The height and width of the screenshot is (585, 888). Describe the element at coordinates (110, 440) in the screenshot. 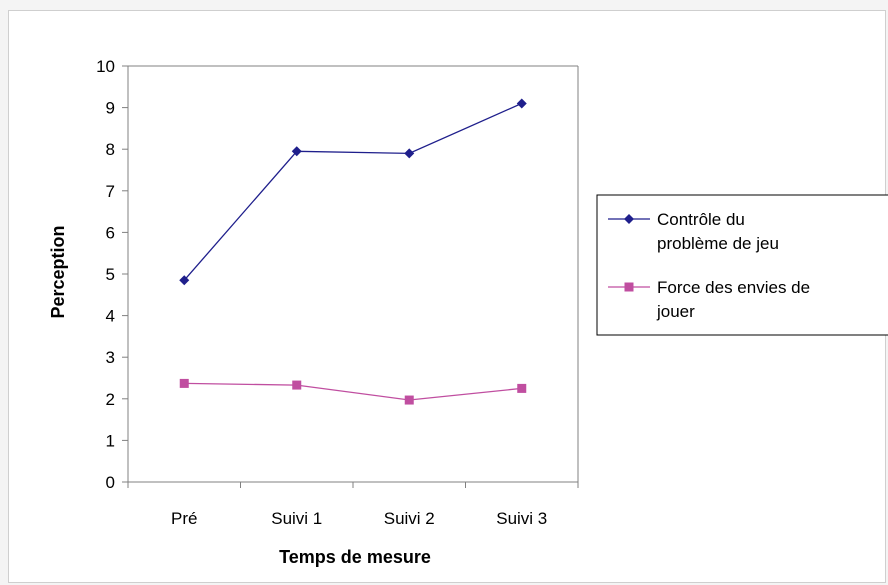

I see `y-tick-label: 1` at that location.